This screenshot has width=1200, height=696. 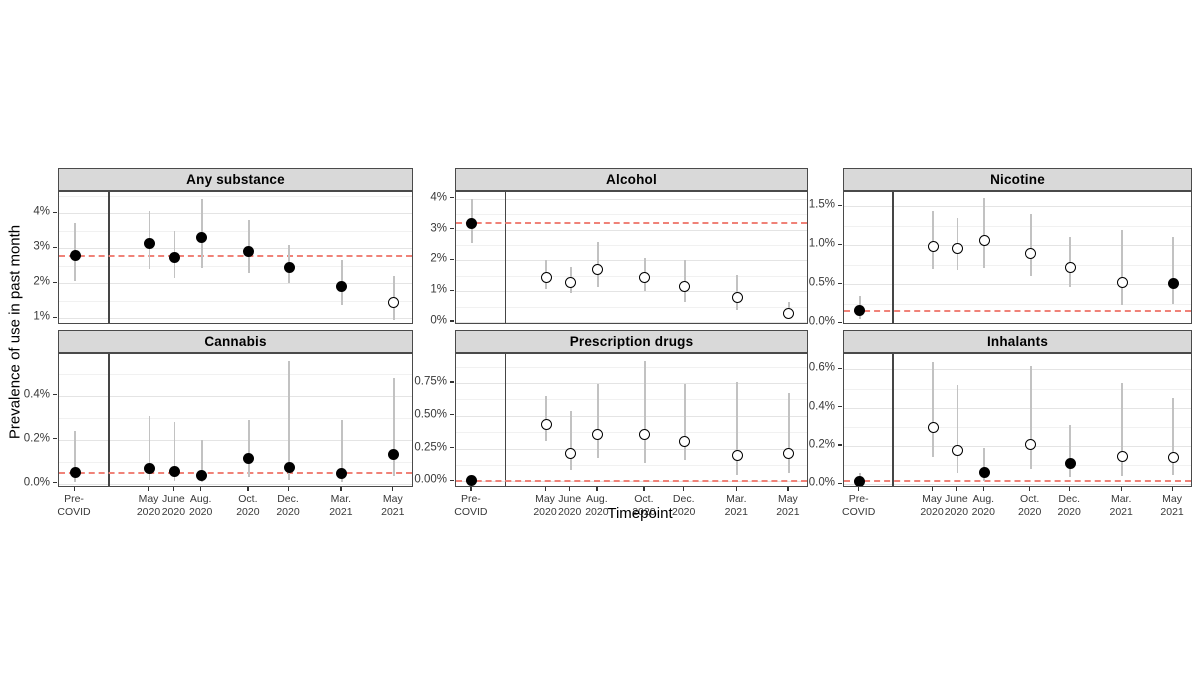 What do you see at coordinates (893, 257) in the screenshot?
I see `precovid-divider-line` at bounding box center [893, 257].